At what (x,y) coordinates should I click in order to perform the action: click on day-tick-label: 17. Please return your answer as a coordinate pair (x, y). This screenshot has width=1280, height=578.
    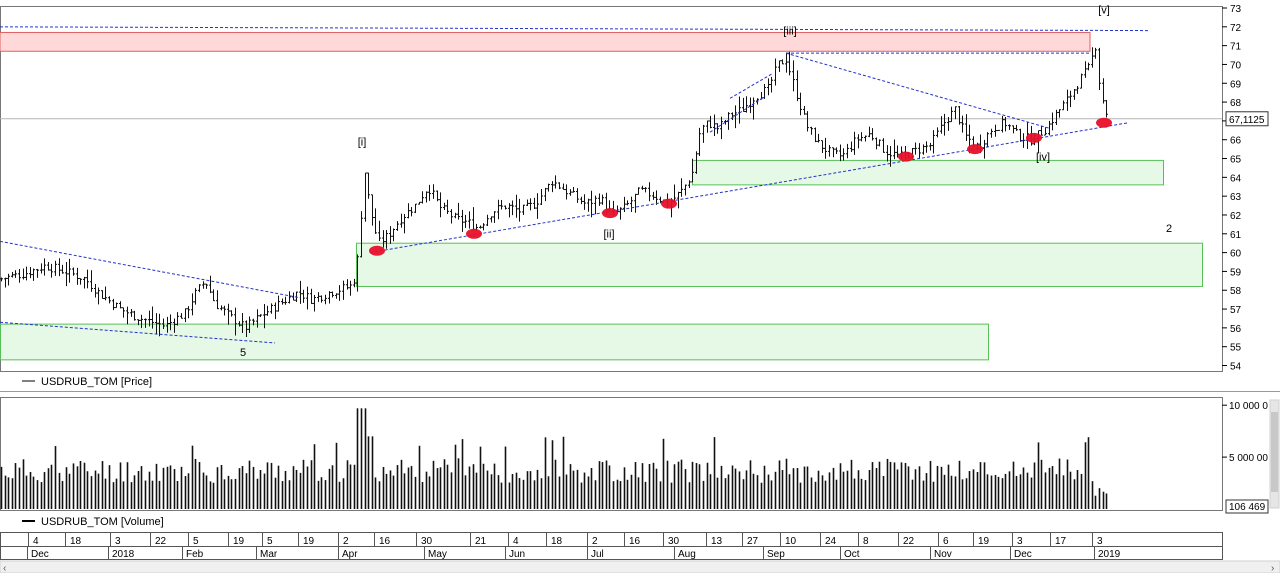
    Looking at the image, I should click on (1061, 541).